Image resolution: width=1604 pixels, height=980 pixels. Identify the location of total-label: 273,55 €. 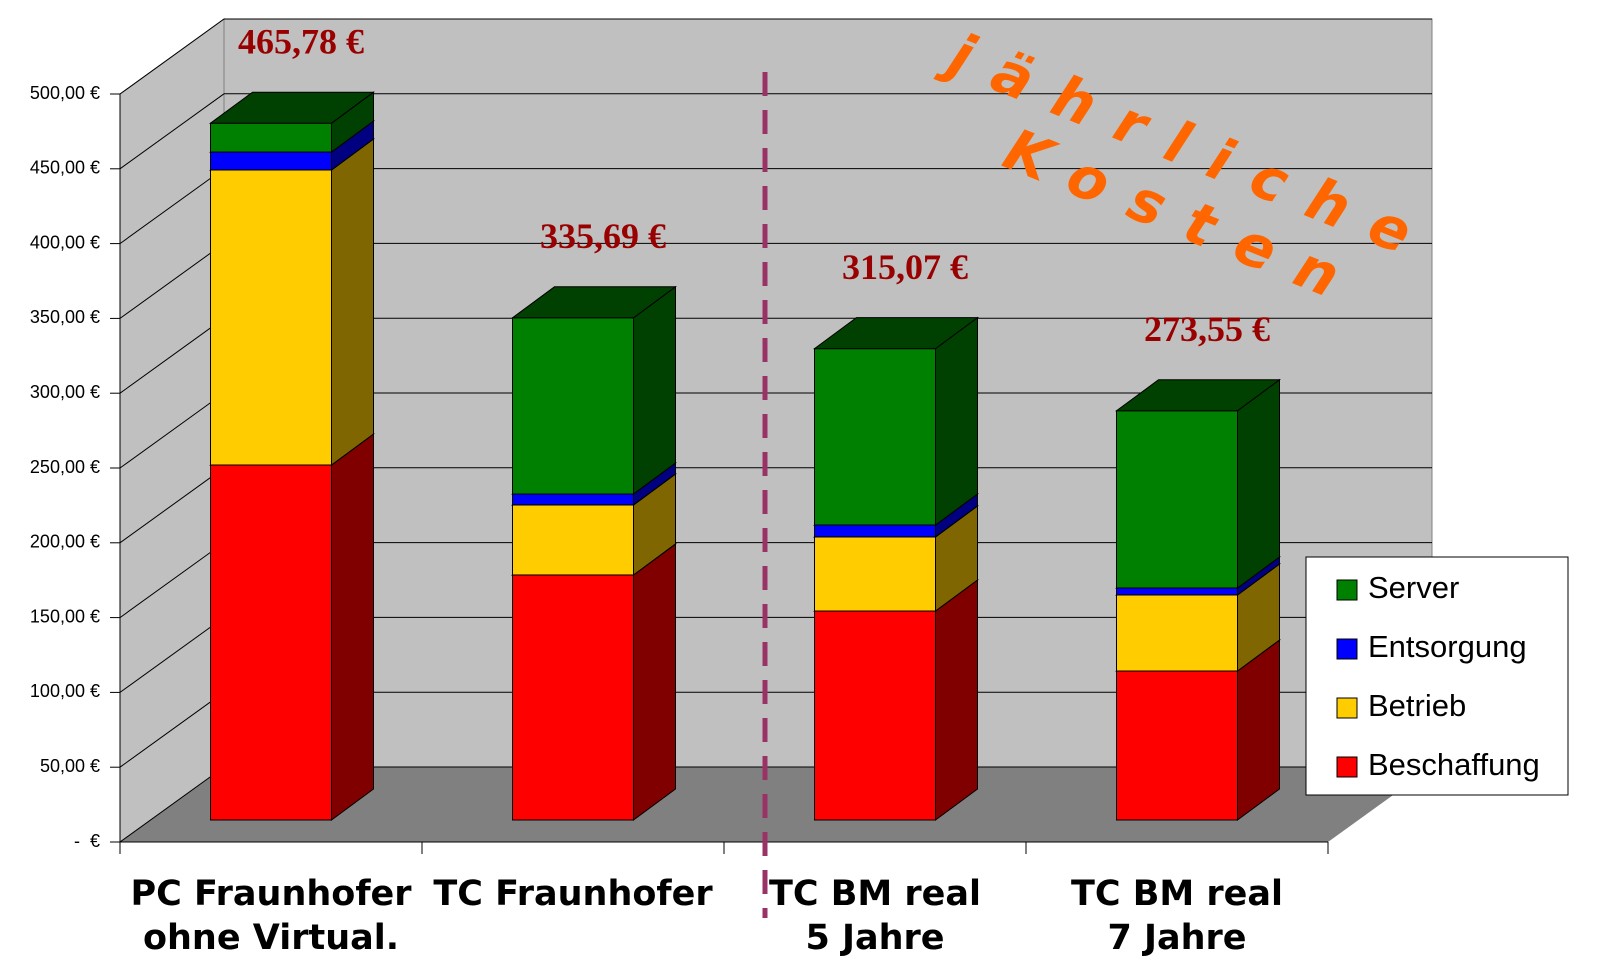
(1207, 329).